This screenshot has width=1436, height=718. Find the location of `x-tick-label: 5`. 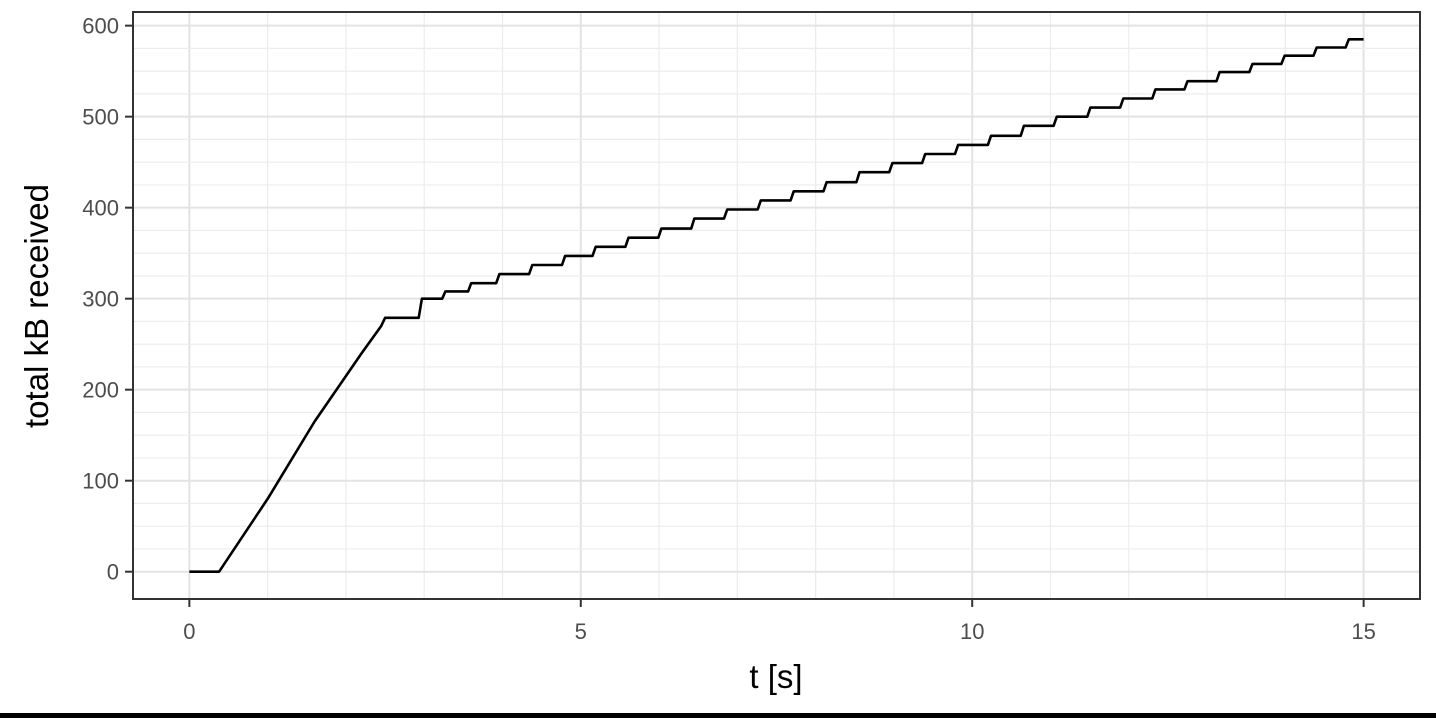

x-tick-label: 5 is located at coordinates (581, 631).